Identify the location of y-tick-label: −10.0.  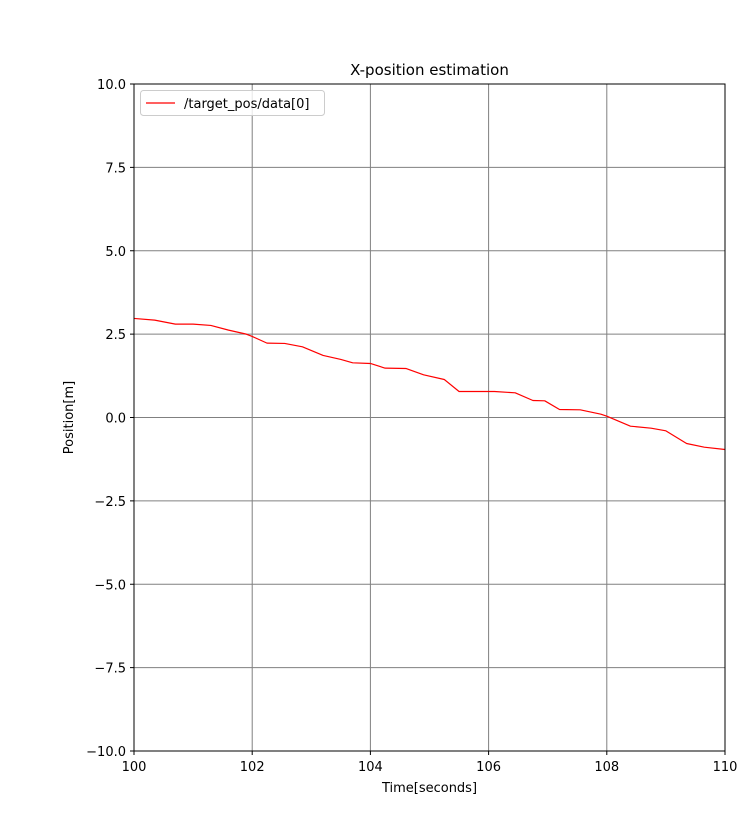
(106, 752).